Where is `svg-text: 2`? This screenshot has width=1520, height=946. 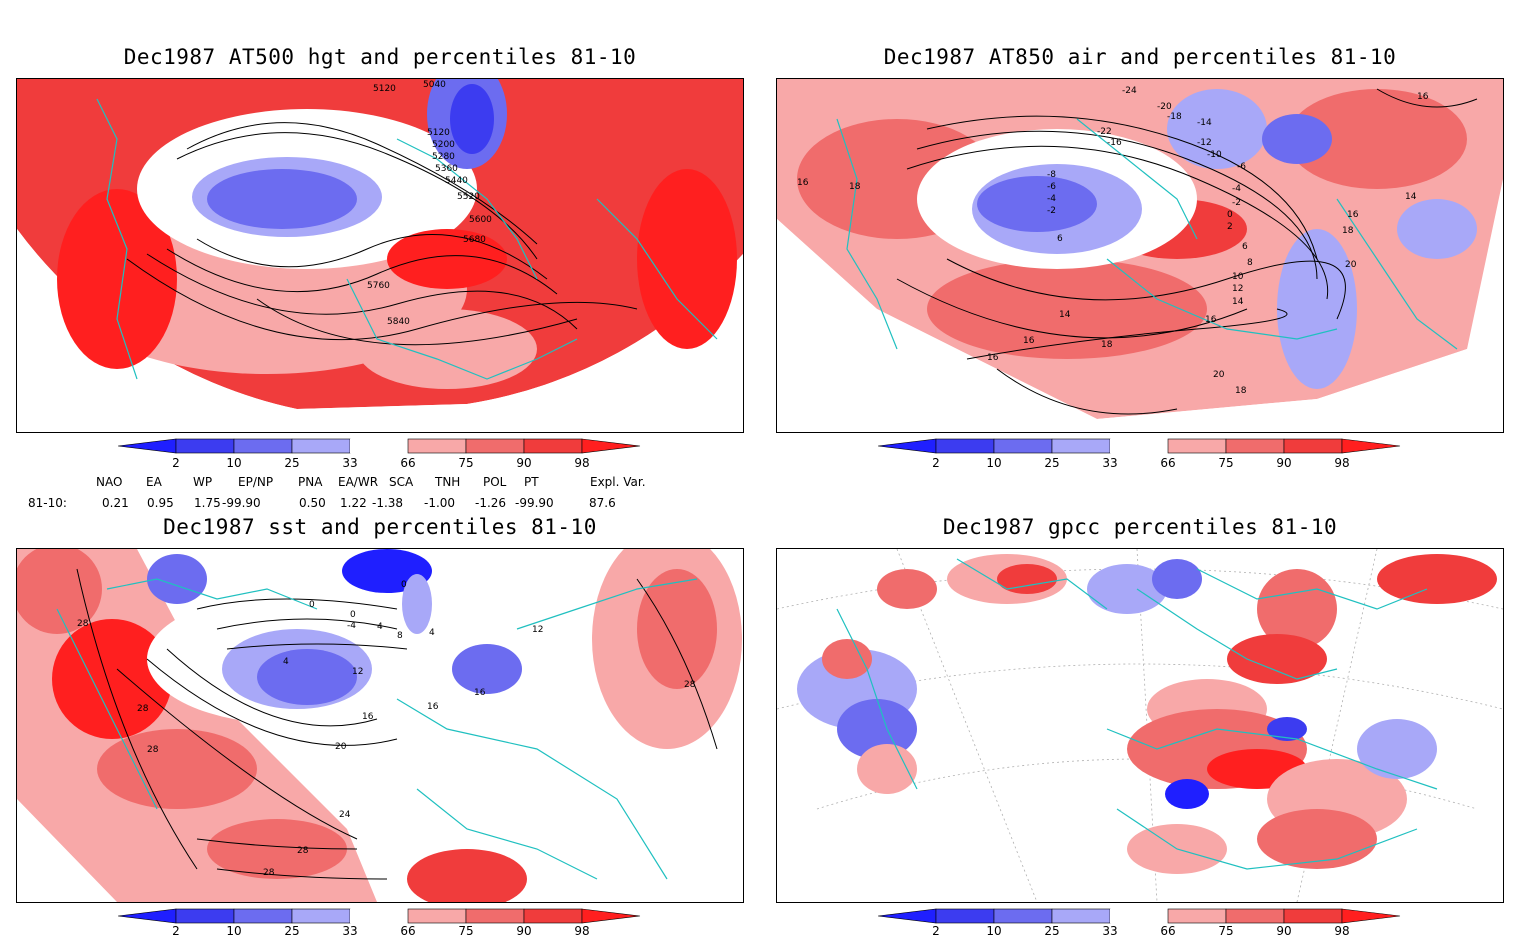
svg-text: 2 is located at coordinates (1230, 227).